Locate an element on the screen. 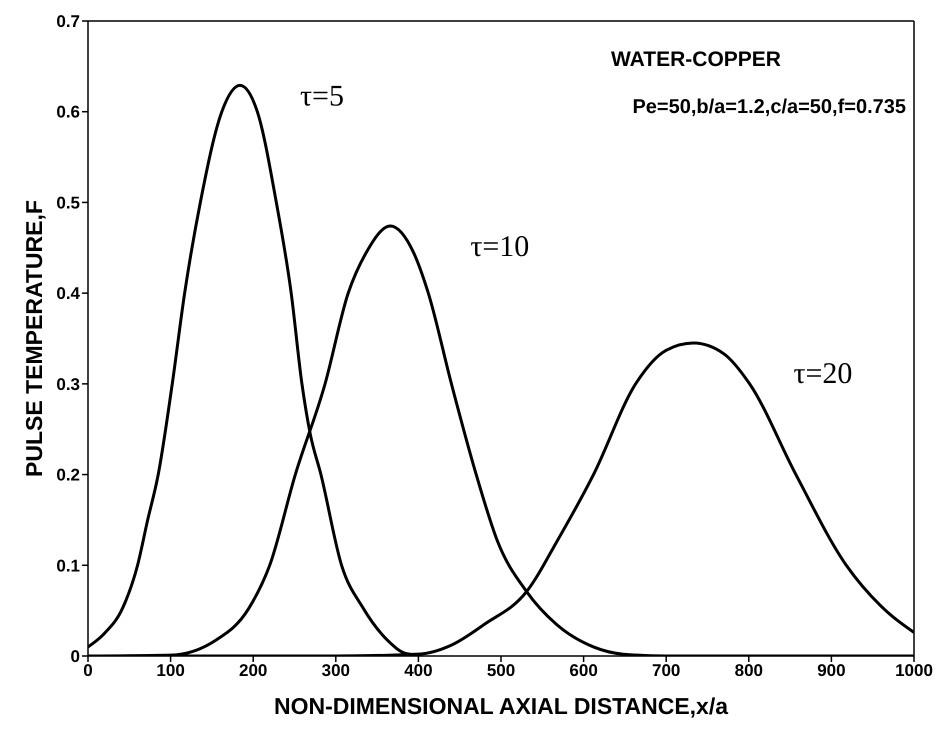 The image size is (945, 737). x-tick-label: 0 is located at coordinates (88, 670).